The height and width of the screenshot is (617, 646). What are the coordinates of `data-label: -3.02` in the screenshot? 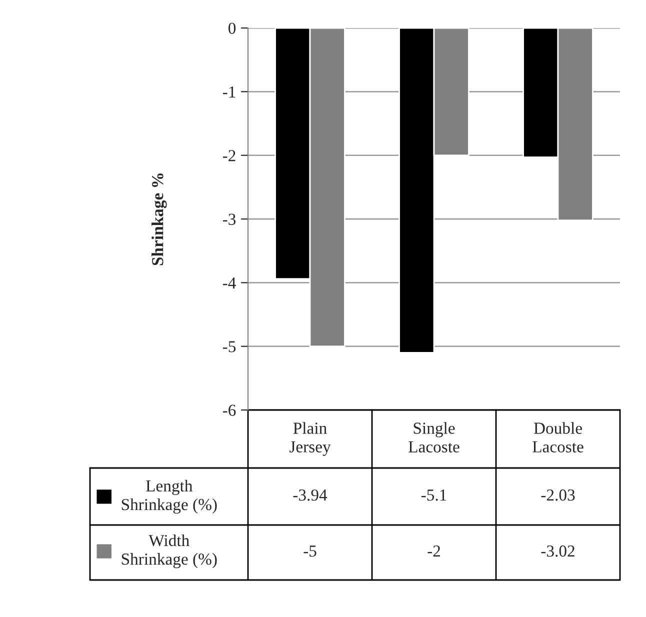 It's located at (557, 551).